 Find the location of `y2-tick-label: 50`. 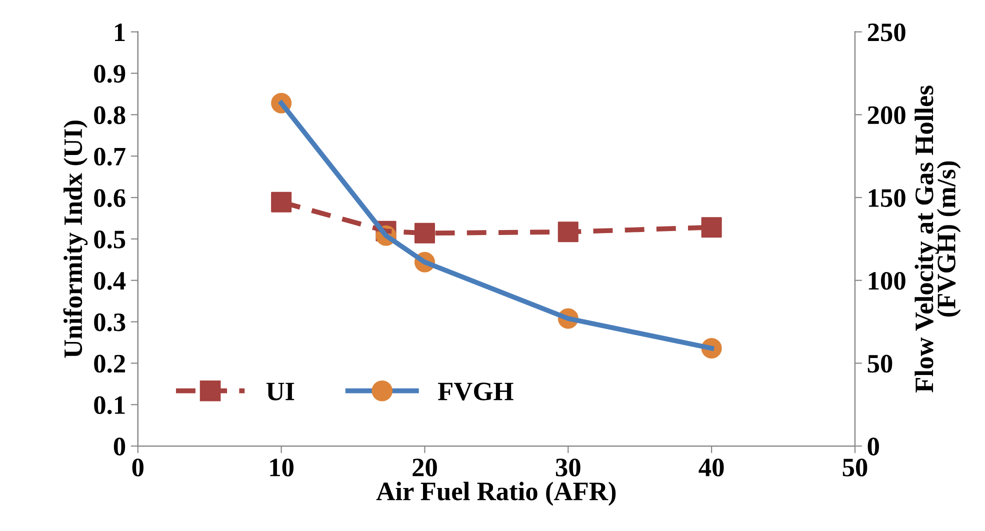

y2-tick-label: 50 is located at coordinates (880, 363).